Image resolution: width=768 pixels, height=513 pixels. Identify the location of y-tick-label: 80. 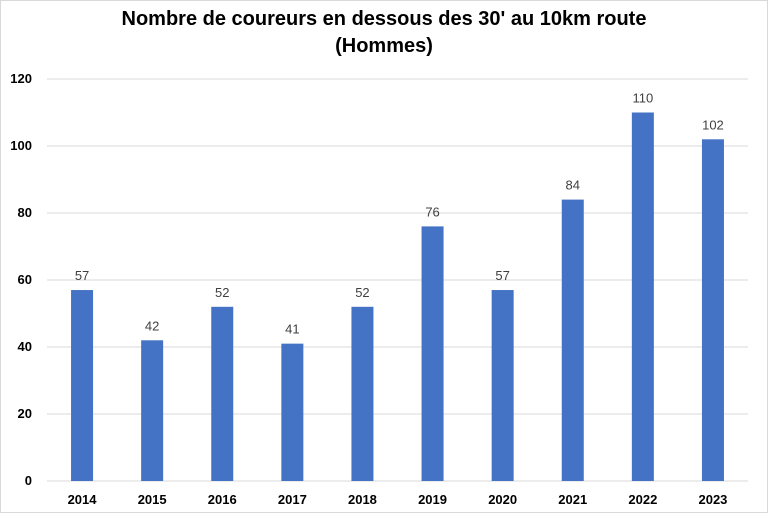
(25, 212).